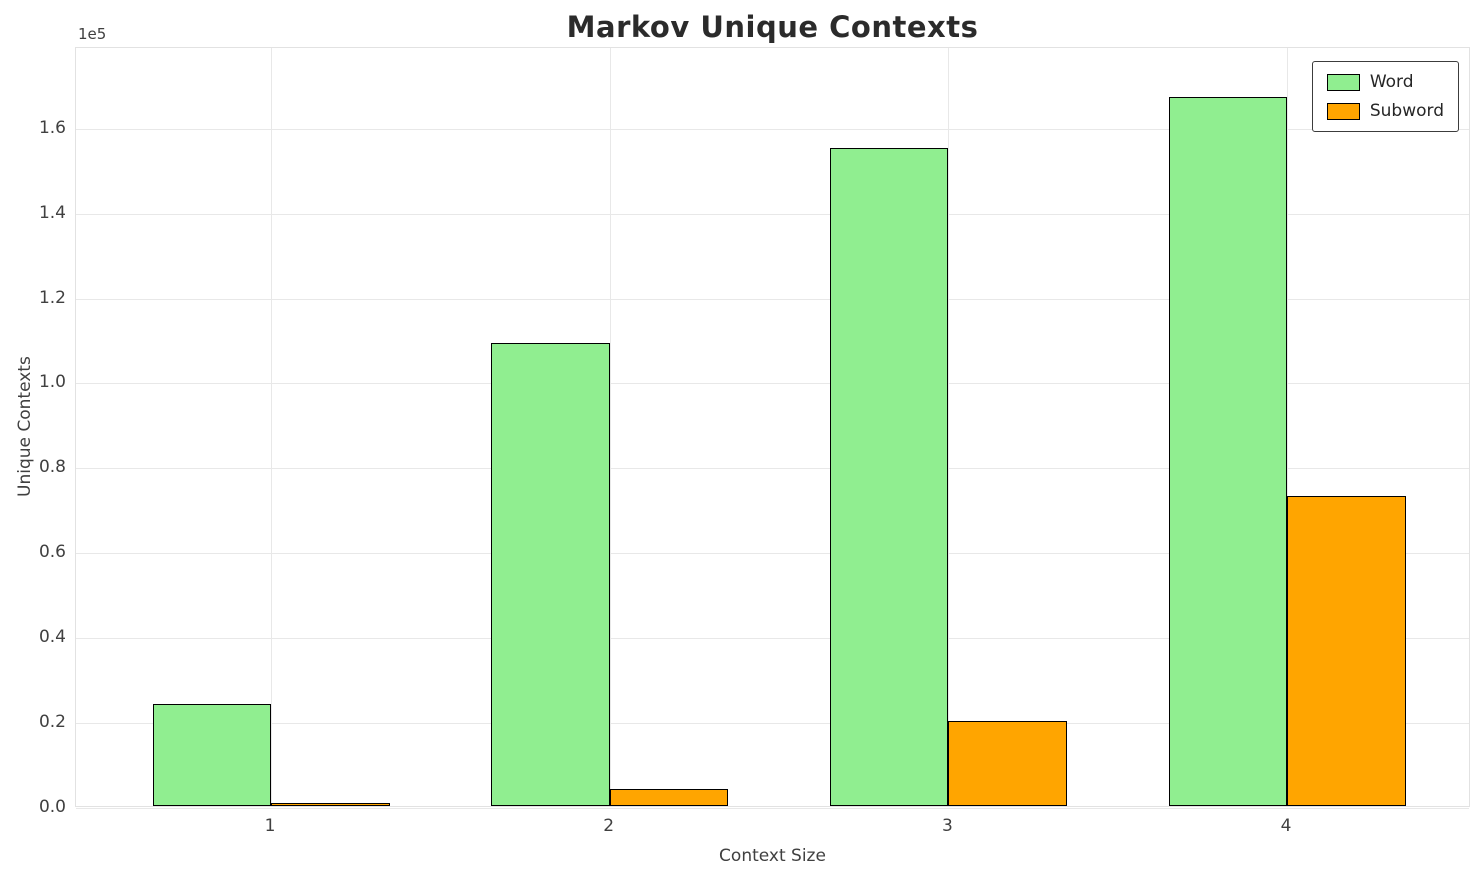 The width and height of the screenshot is (1484, 885). What do you see at coordinates (947, 826) in the screenshot?
I see `x-tick-label: 3` at bounding box center [947, 826].